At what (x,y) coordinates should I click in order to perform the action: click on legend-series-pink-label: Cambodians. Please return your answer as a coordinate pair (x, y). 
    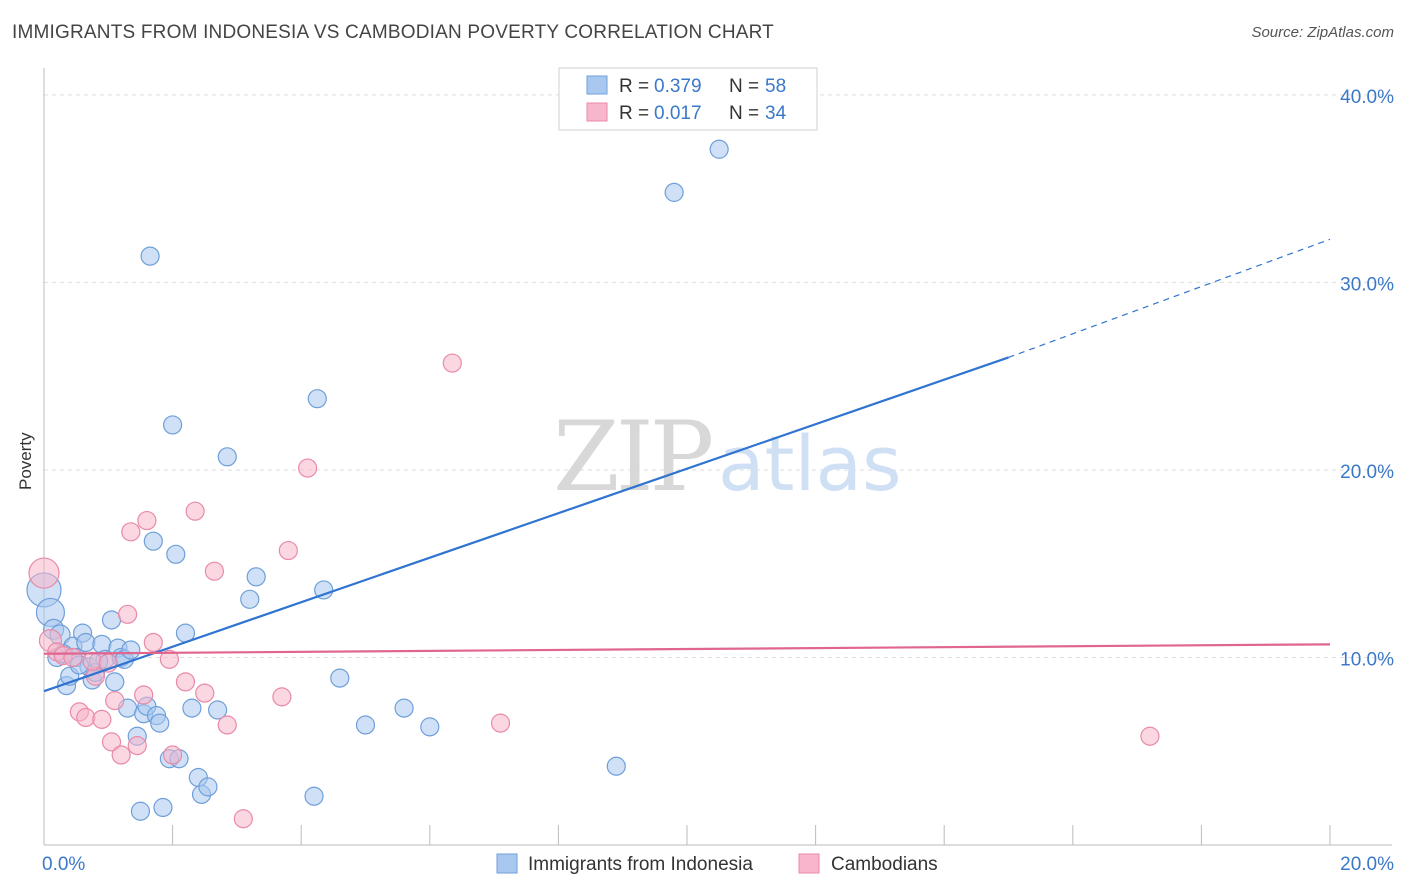
    Looking at the image, I should click on (884, 864).